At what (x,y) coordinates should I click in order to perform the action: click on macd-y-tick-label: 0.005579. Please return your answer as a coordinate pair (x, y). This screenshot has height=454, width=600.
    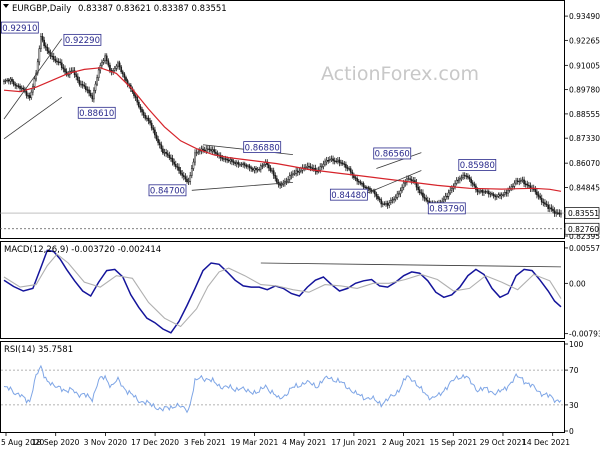
    Looking at the image, I should click on (584, 248).